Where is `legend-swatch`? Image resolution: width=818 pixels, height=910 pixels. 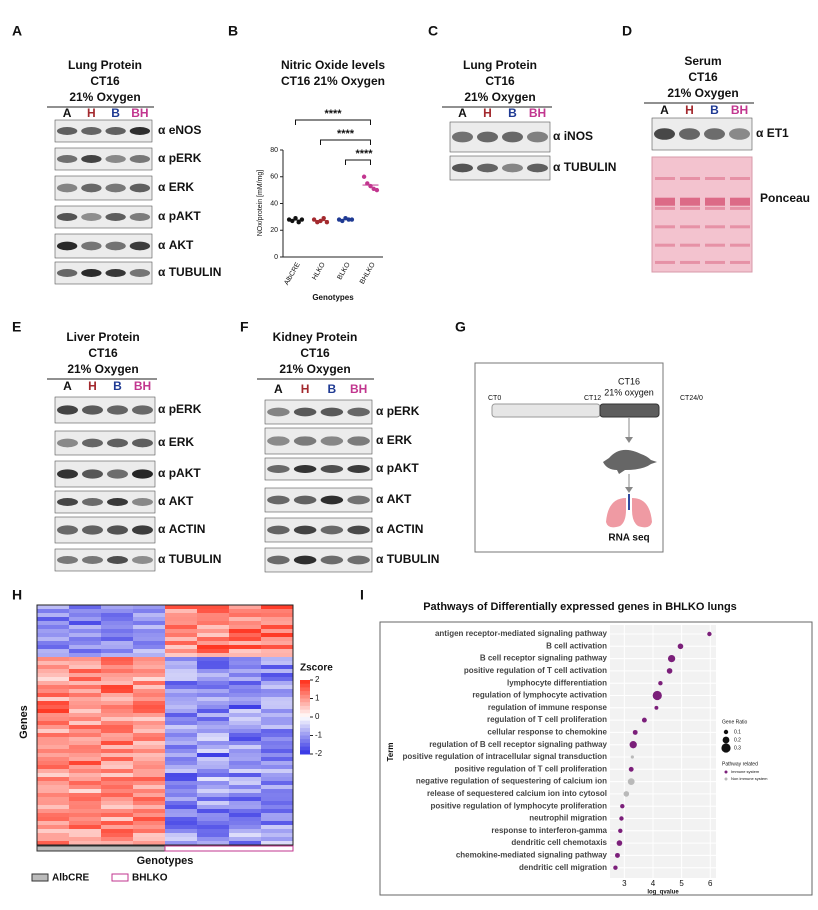 legend-swatch is located at coordinates (120, 877).